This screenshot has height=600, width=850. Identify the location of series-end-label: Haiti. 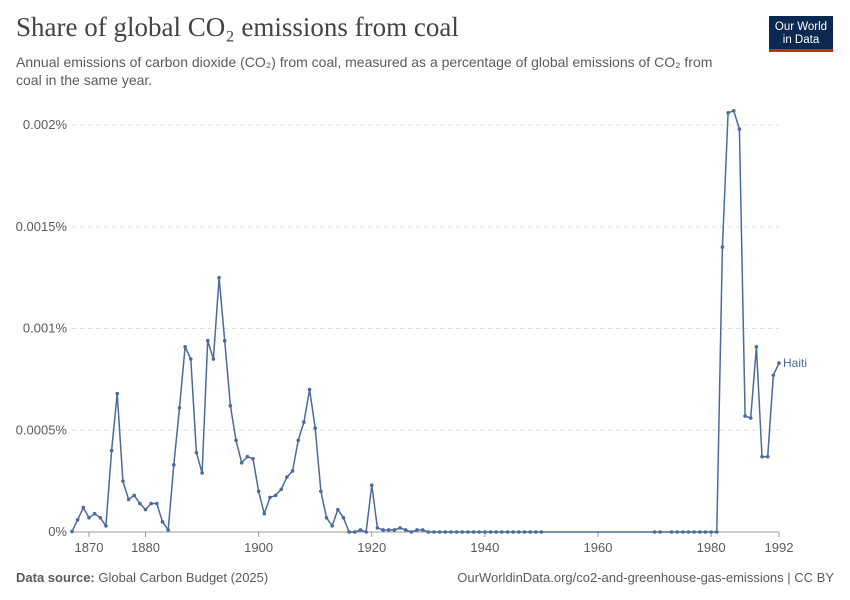
(795, 363).